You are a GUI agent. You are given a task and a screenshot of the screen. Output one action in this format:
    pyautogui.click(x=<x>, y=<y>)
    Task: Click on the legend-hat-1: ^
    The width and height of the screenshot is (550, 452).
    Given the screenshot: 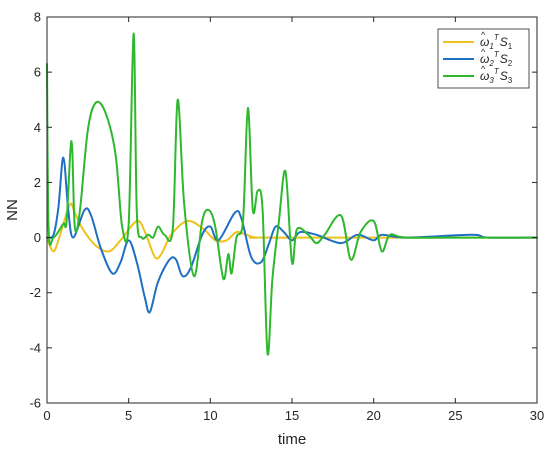 What is the action you would take?
    pyautogui.click(x=483, y=35)
    